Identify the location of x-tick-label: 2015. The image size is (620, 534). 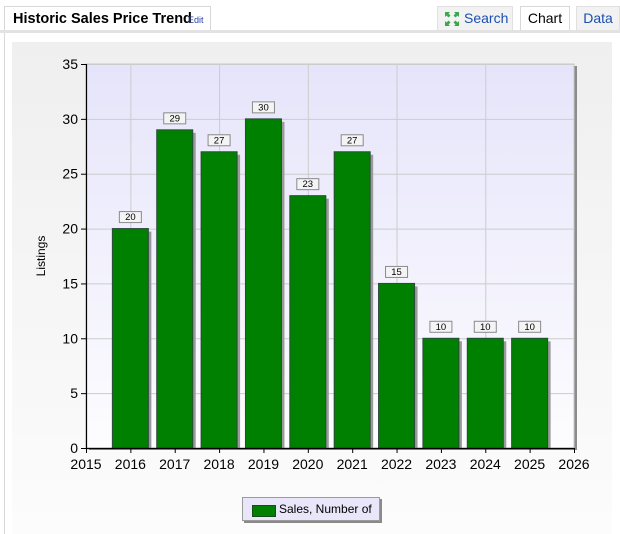
(85, 464).